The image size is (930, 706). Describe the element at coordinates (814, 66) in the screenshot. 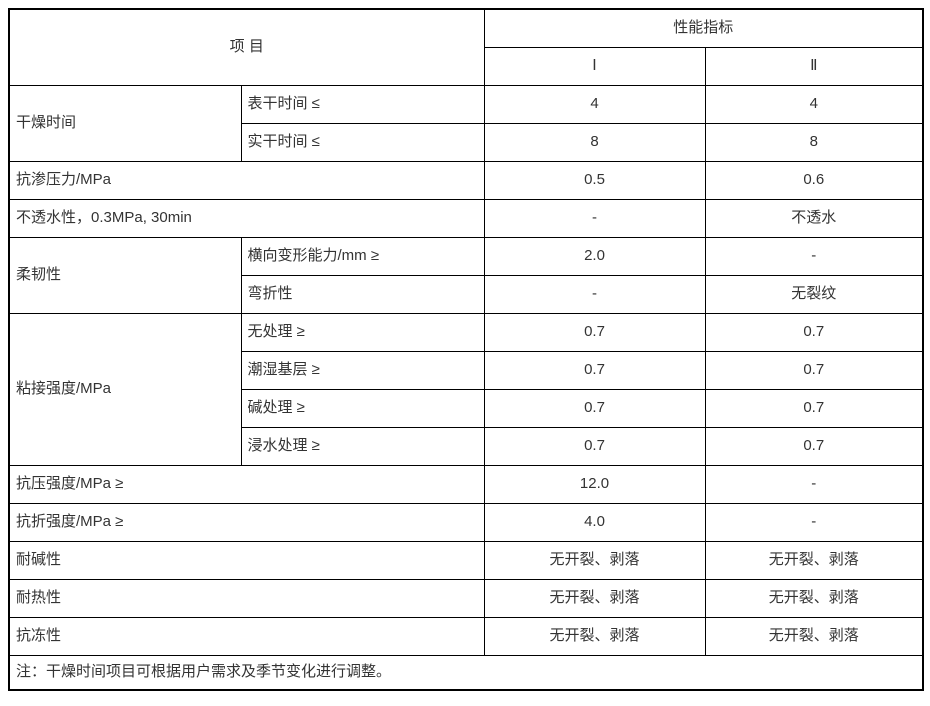

I see `header-grade-2-cell: Ⅱ` at that location.